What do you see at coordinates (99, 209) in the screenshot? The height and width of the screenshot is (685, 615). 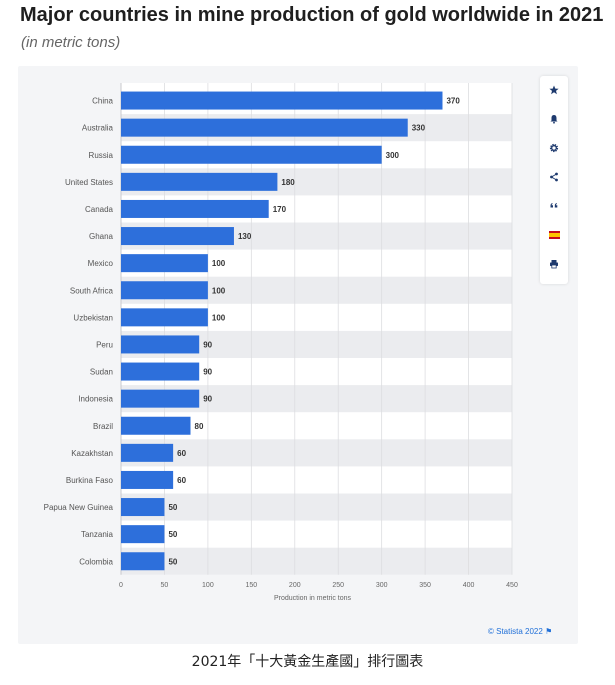 I see `category-label: Canada` at bounding box center [99, 209].